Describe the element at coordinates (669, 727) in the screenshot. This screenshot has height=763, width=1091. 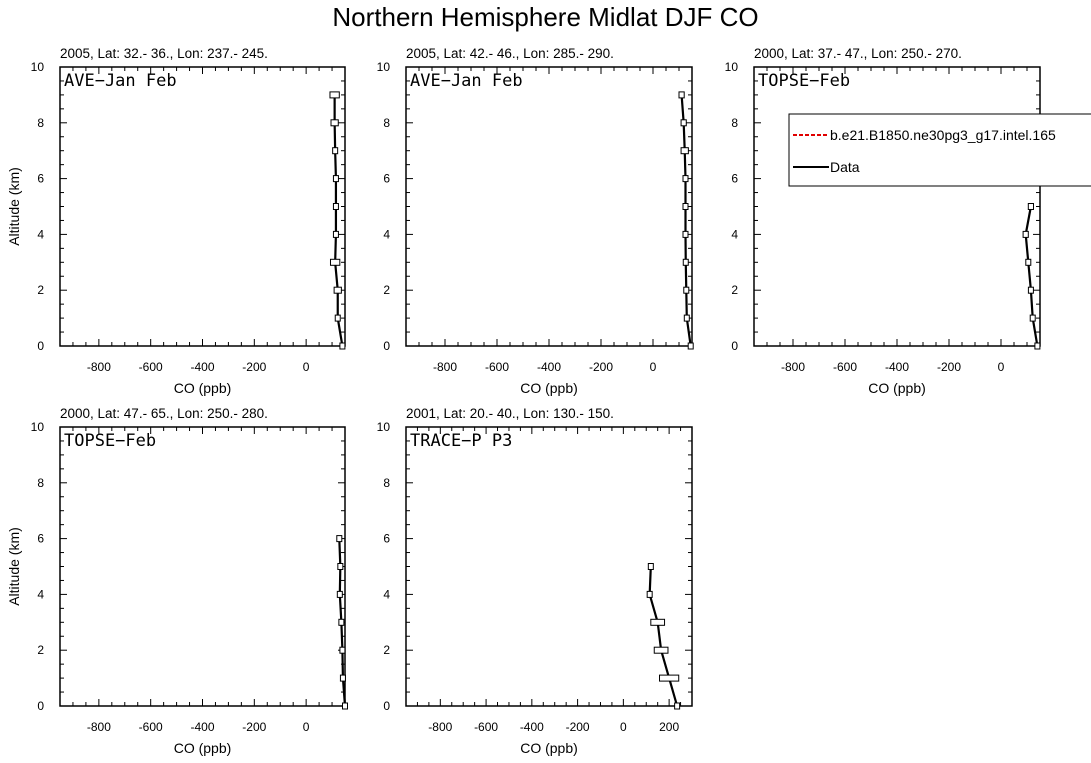
I see `x-tick-label: 200` at that location.